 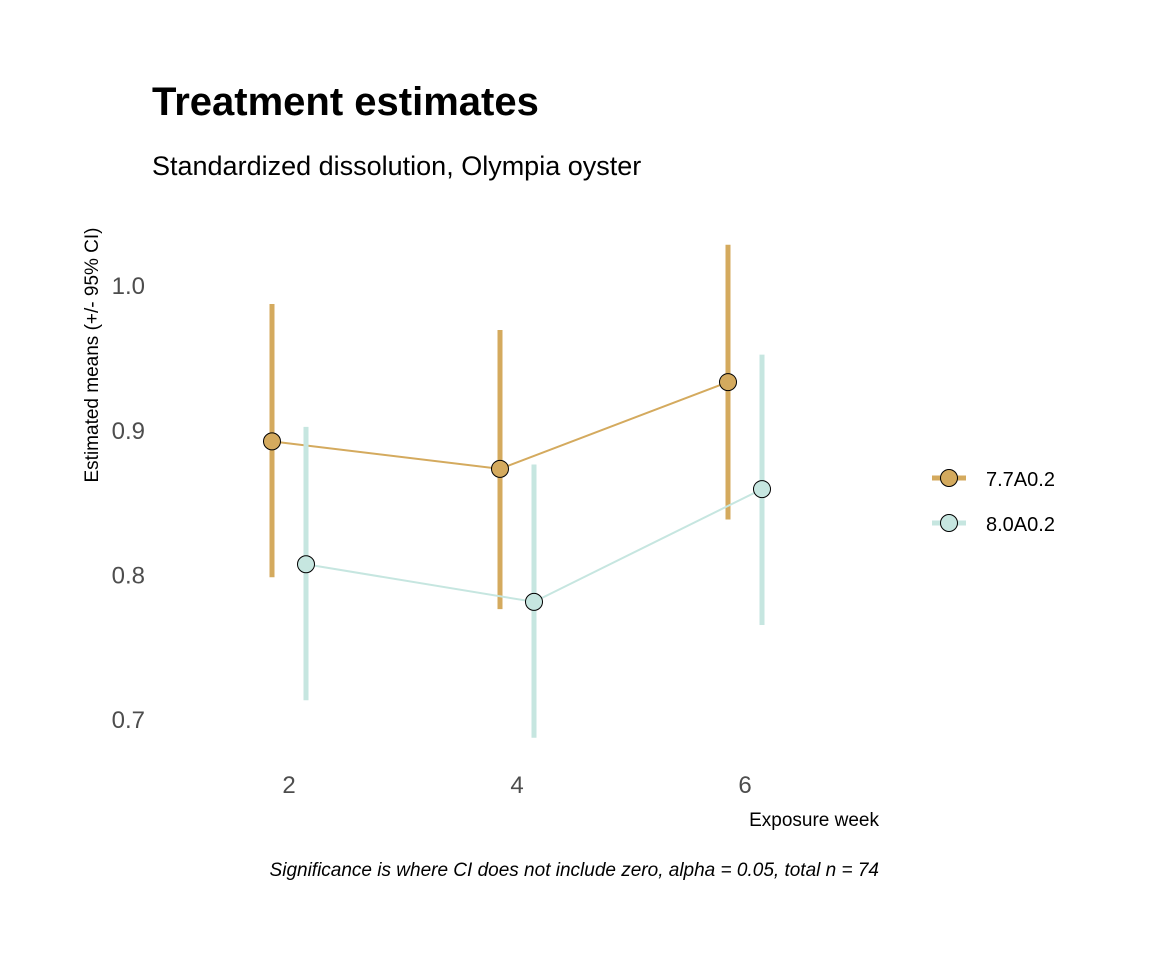 I want to click on y-tick-label: 0.8, so click(x=128, y=575).